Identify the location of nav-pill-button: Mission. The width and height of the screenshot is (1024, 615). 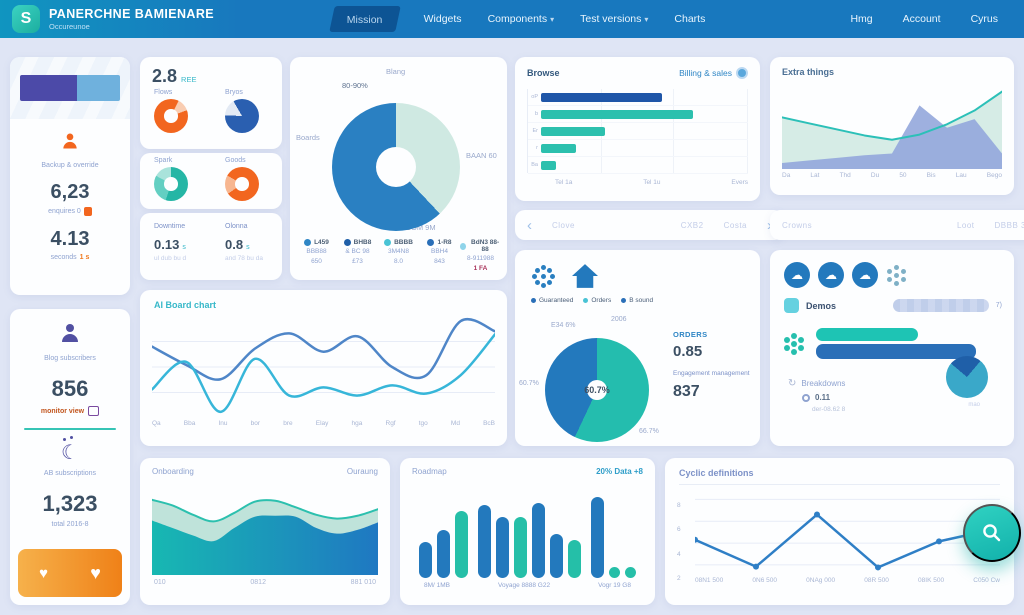
(365, 19).